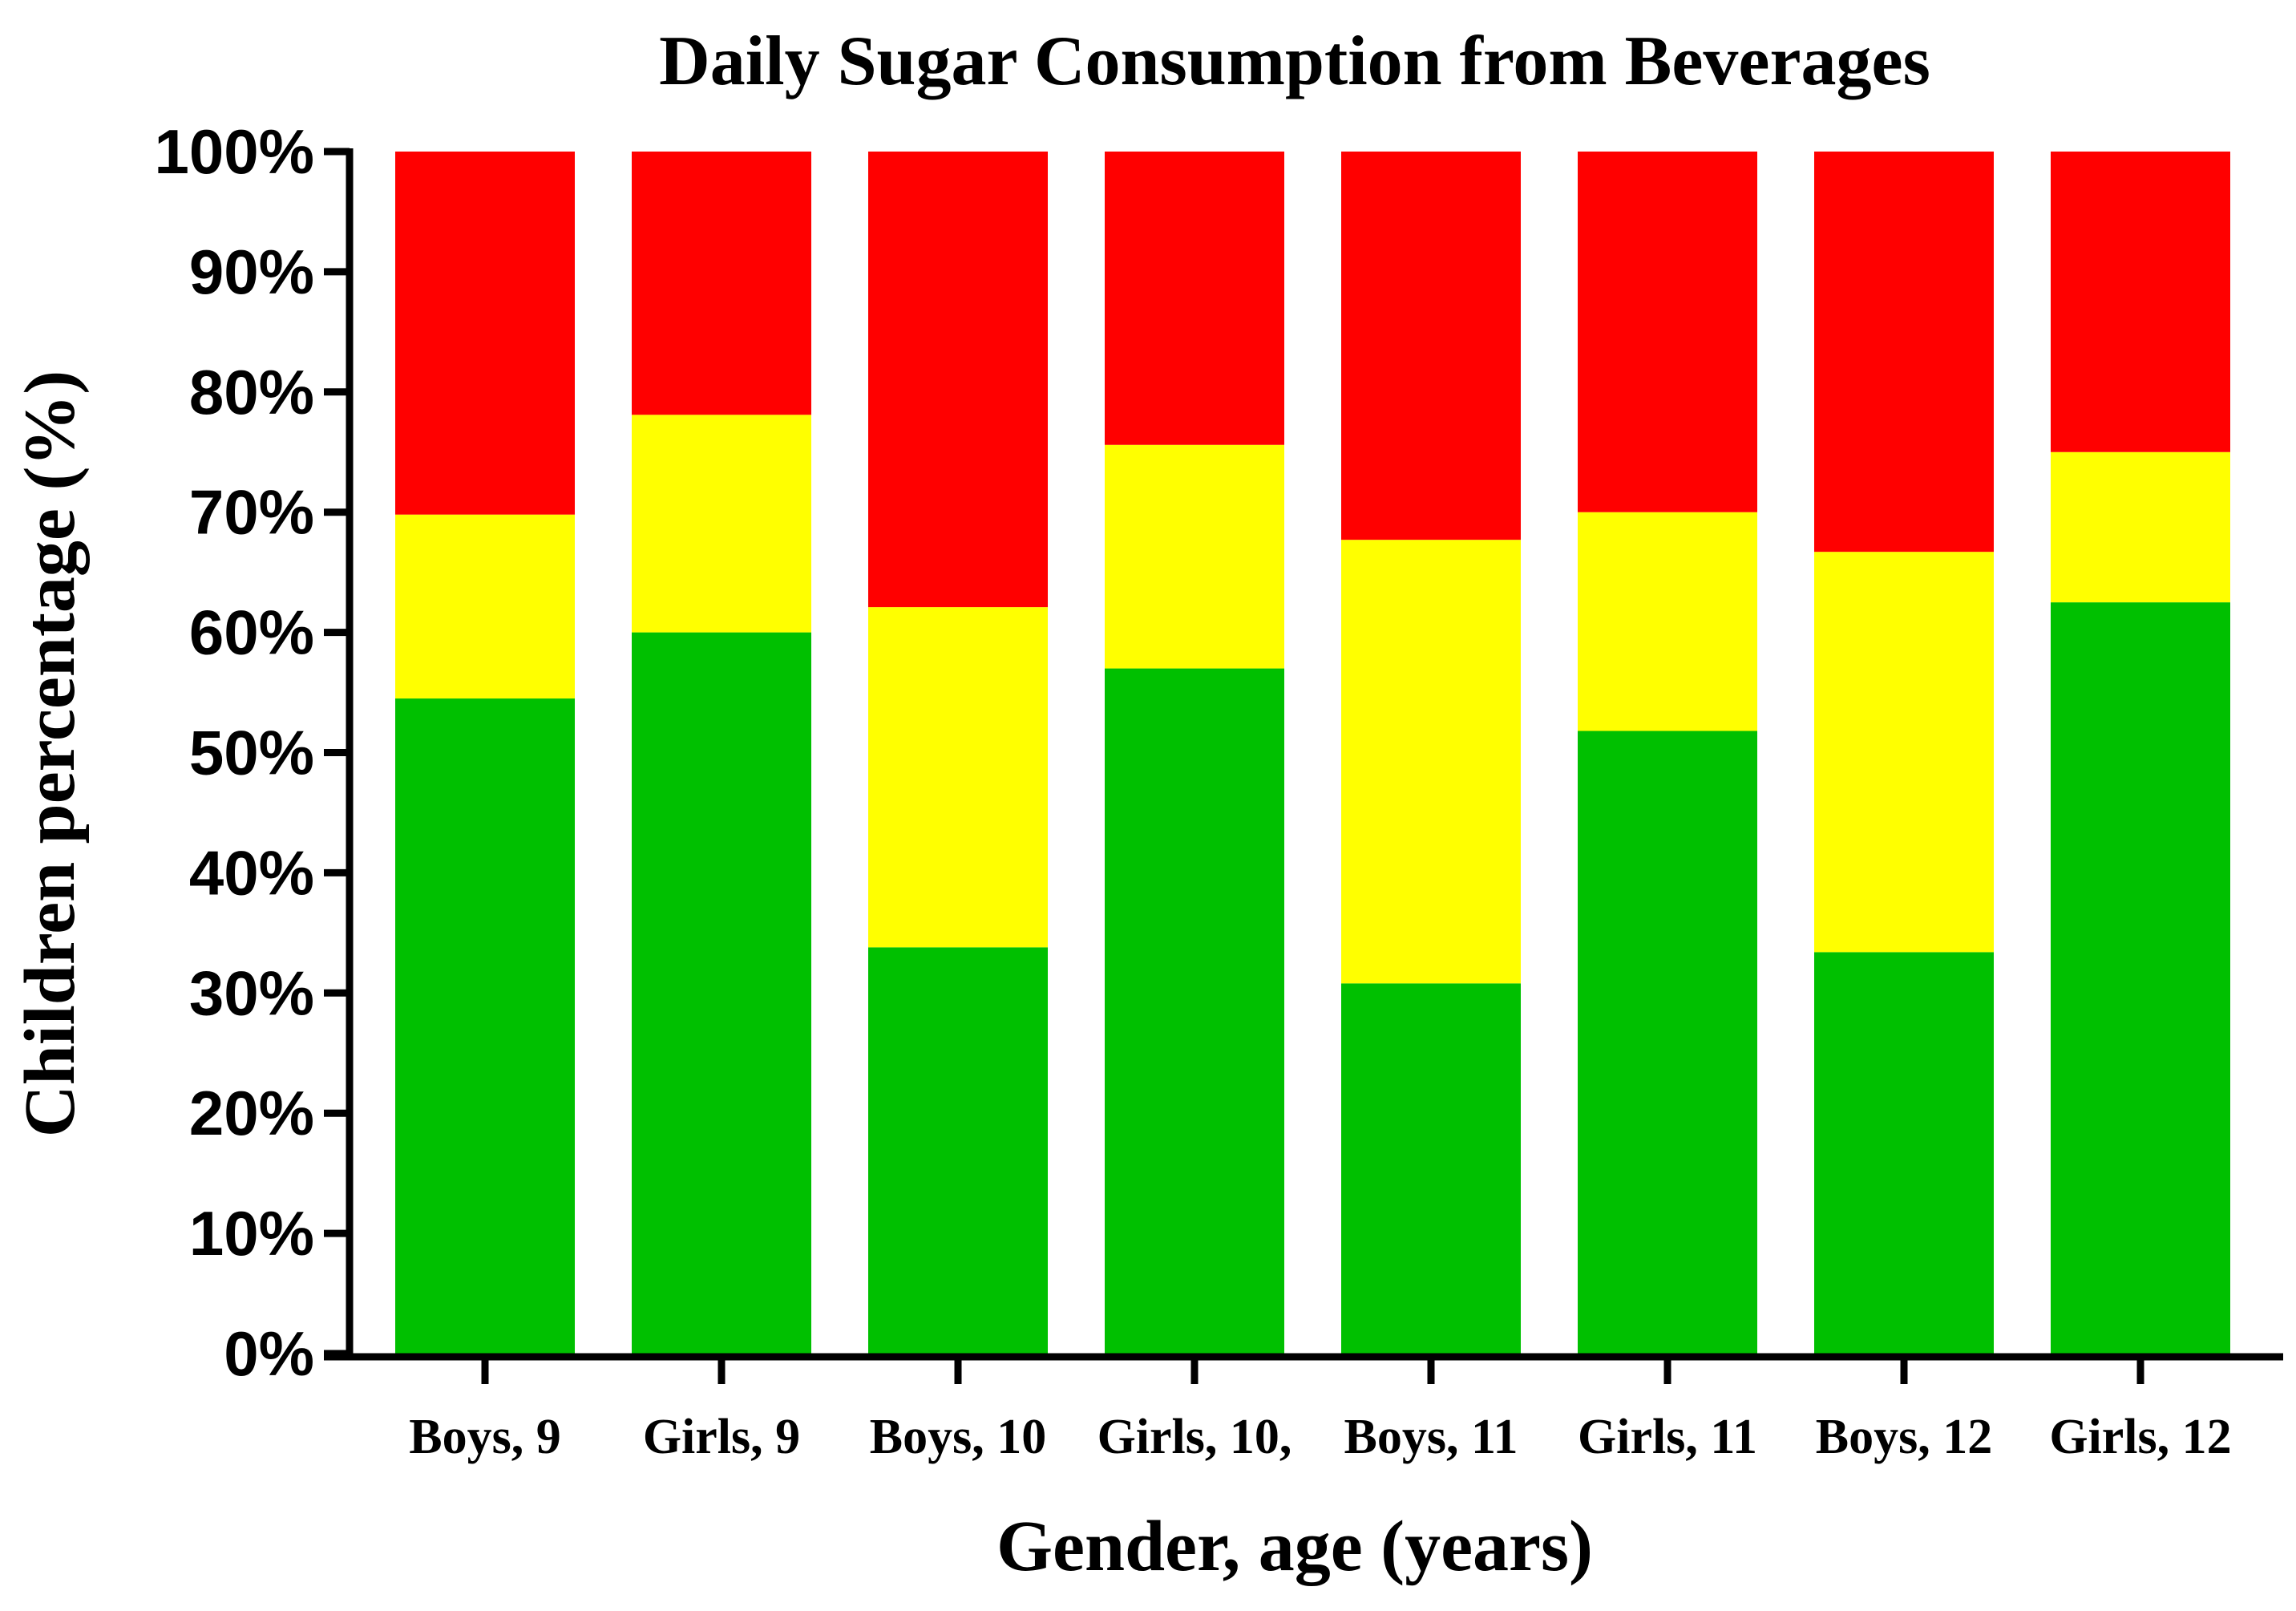  Describe the element at coordinates (251, 512) in the screenshot. I see `y-tick-label: 70%` at that location.